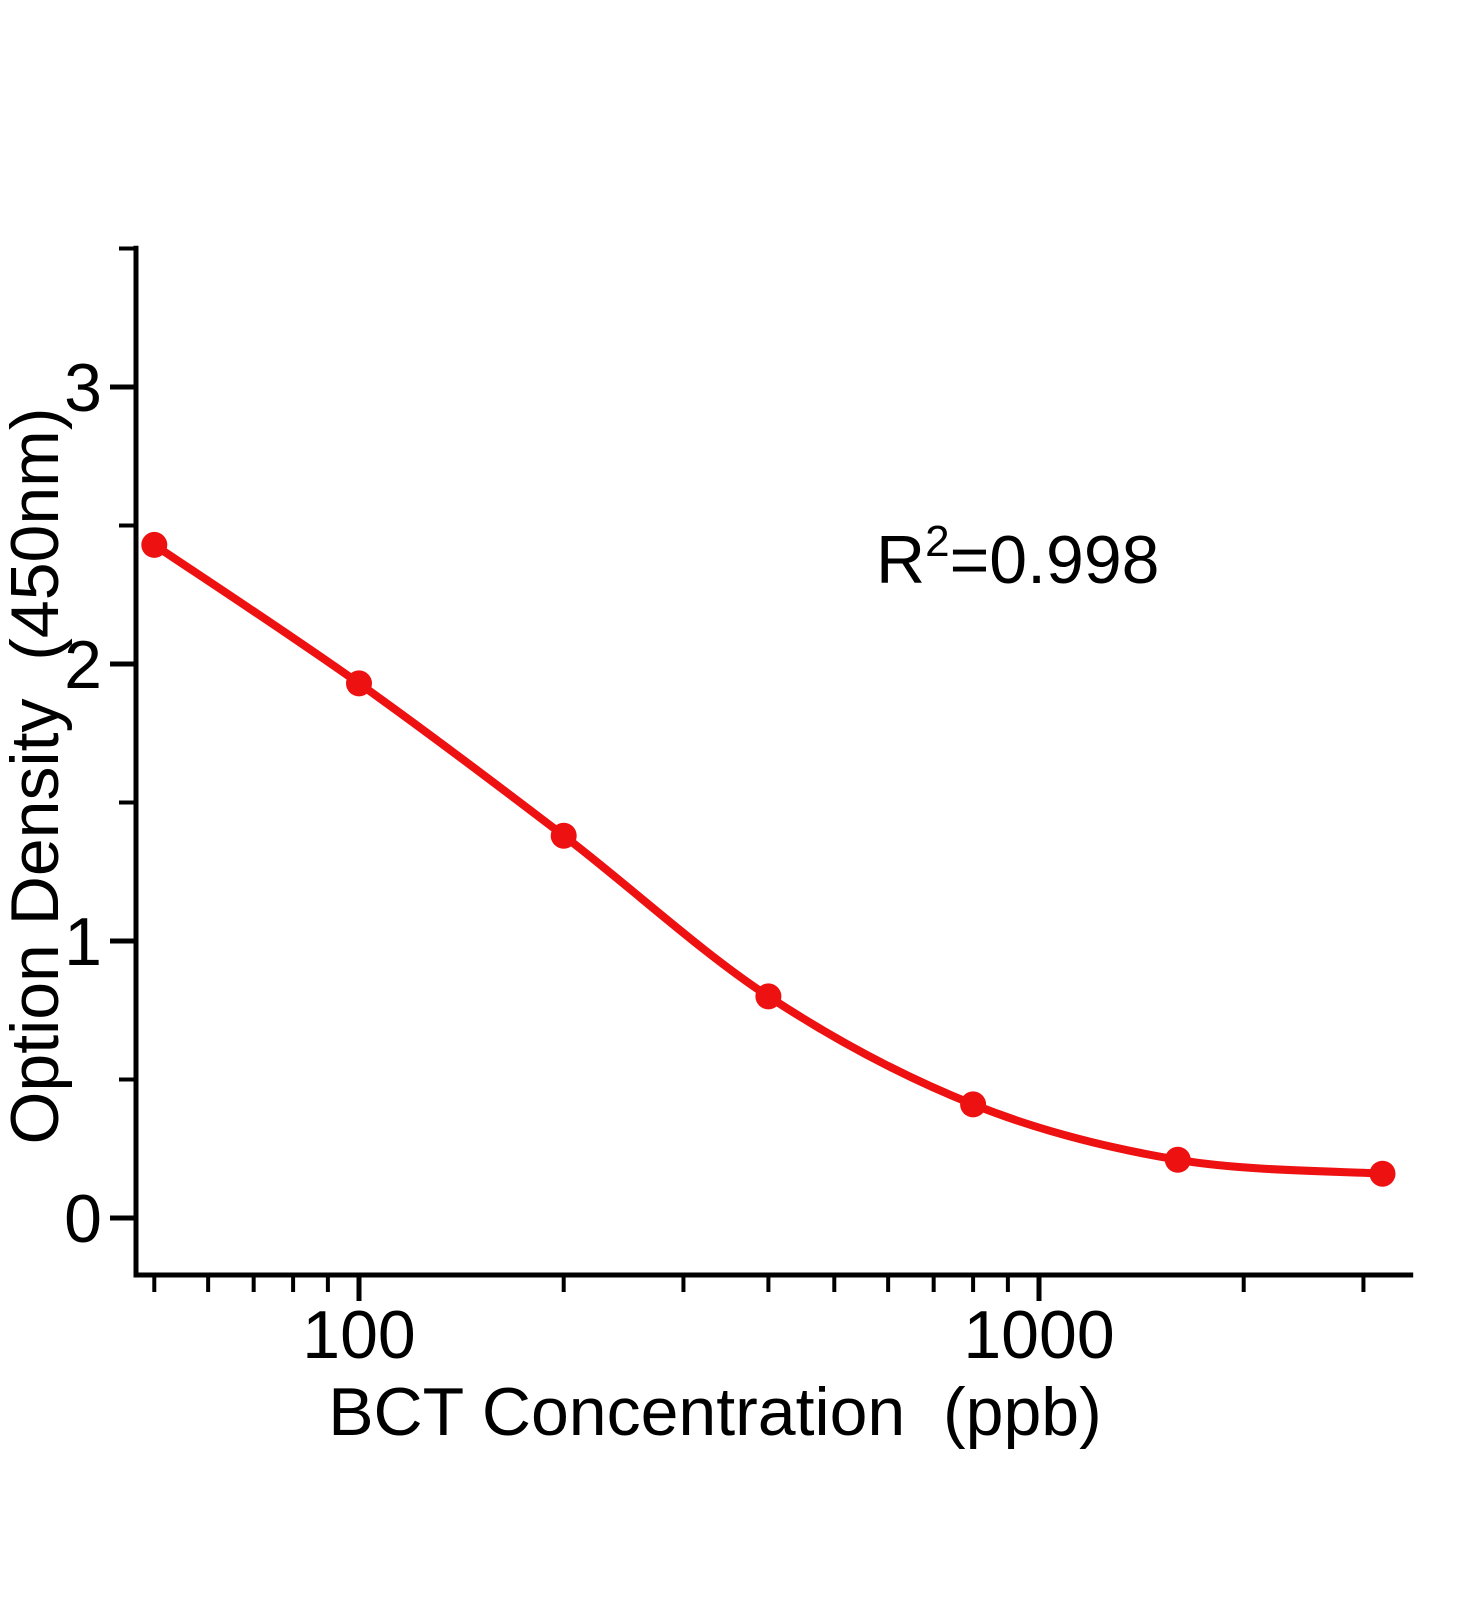 This screenshot has height=1600, width=1472. I want to click on y-tick-label: 2, so click(83, 665).